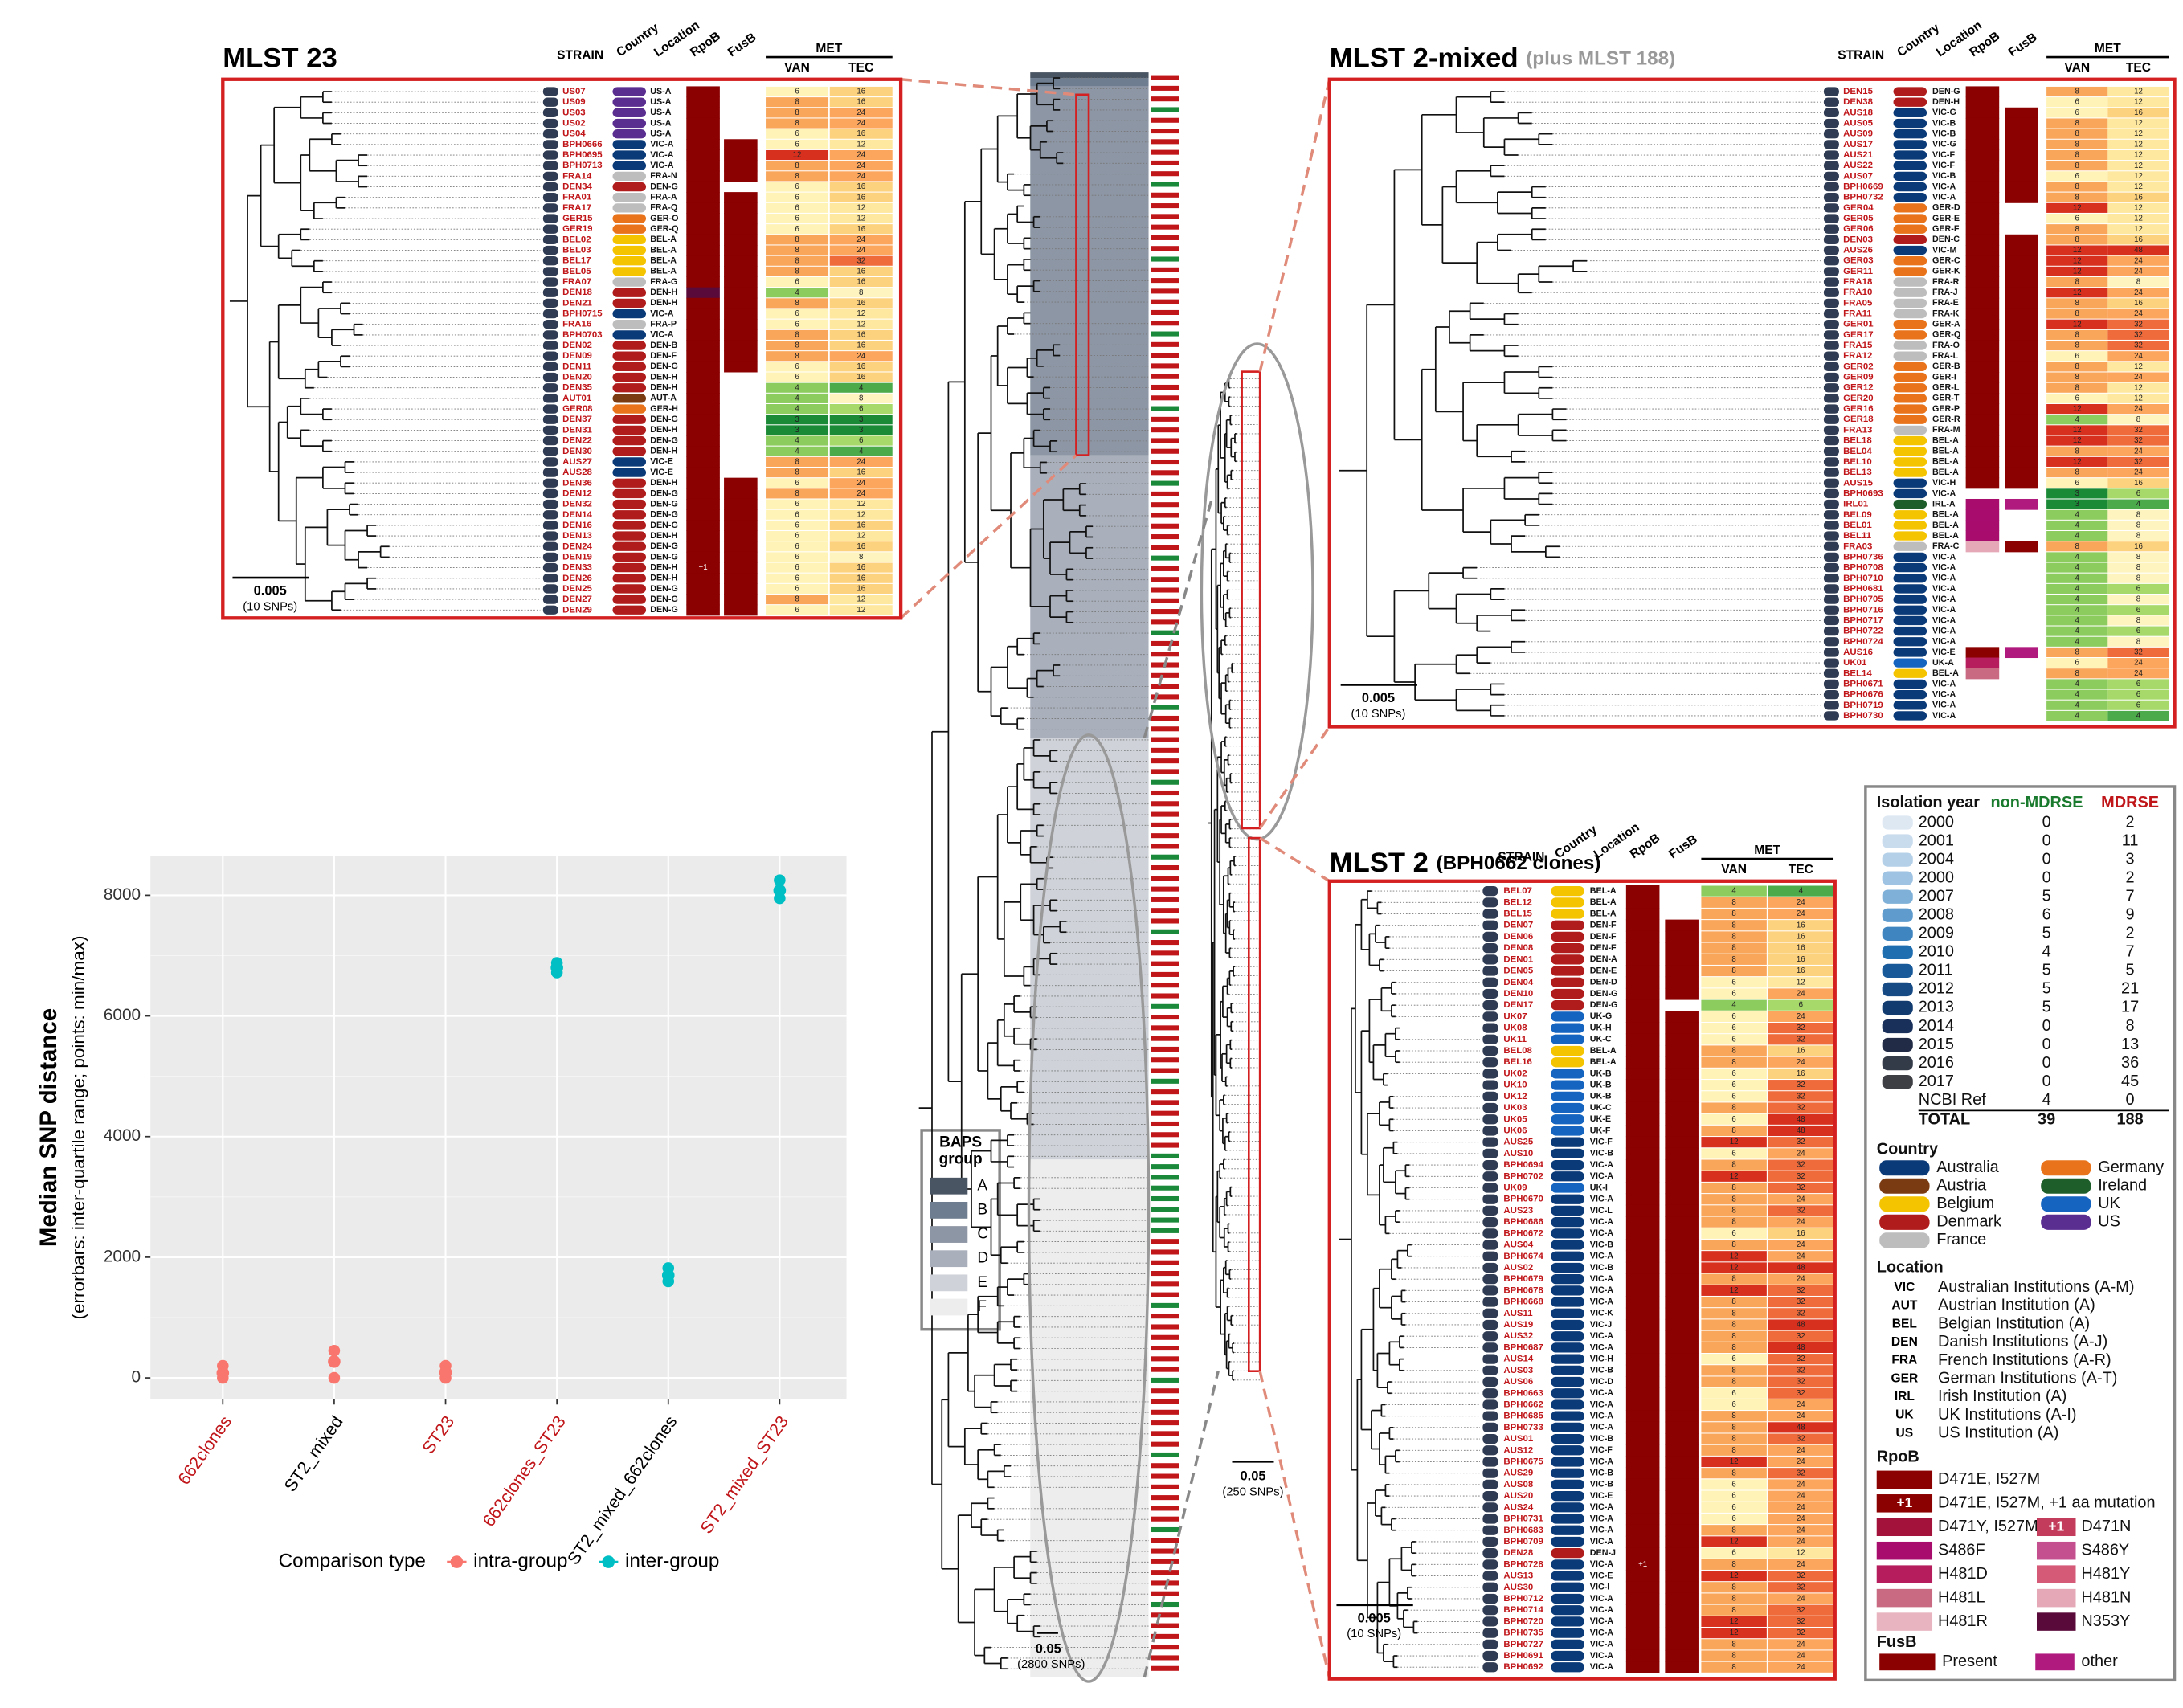  I want to click on year-count: 7, so click(2130, 952).